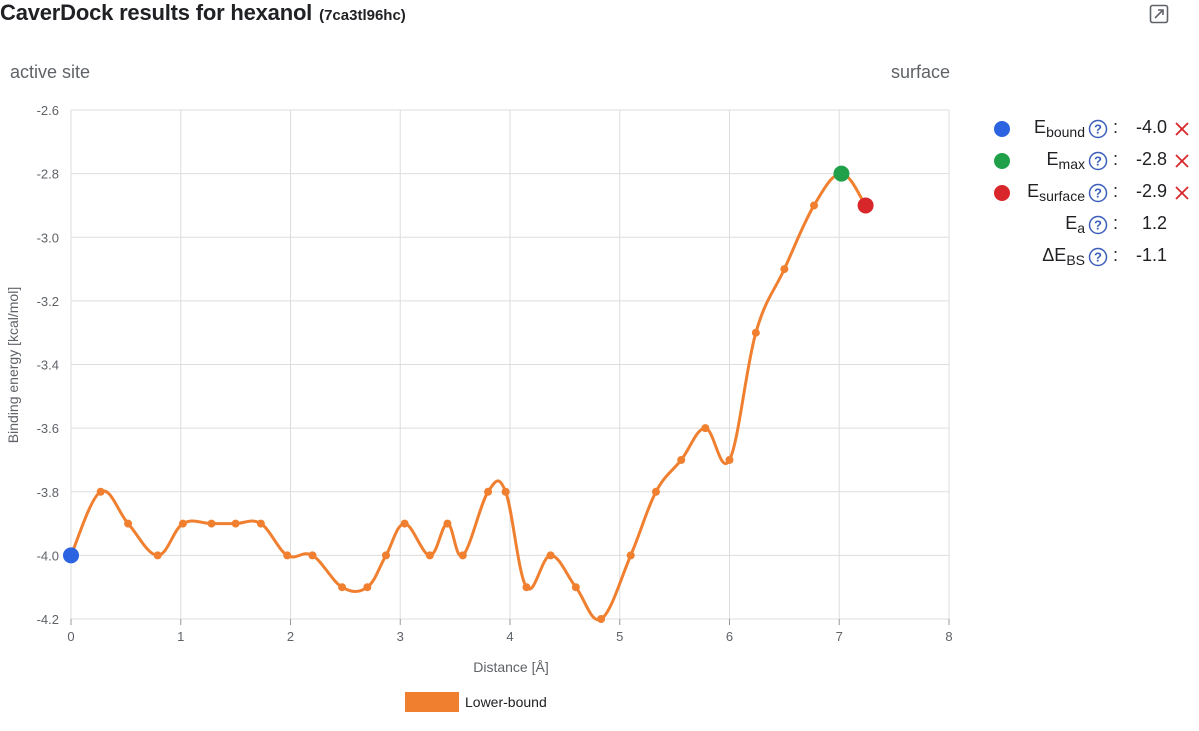 The width and height of the screenshot is (1199, 731). What do you see at coordinates (48, 365) in the screenshot?
I see `y-axis-ticks: -4.2 -4.0 -3.8 -3.6 -3.4 -3.2 -3.0 -2.8 -2.6` at bounding box center [48, 365].